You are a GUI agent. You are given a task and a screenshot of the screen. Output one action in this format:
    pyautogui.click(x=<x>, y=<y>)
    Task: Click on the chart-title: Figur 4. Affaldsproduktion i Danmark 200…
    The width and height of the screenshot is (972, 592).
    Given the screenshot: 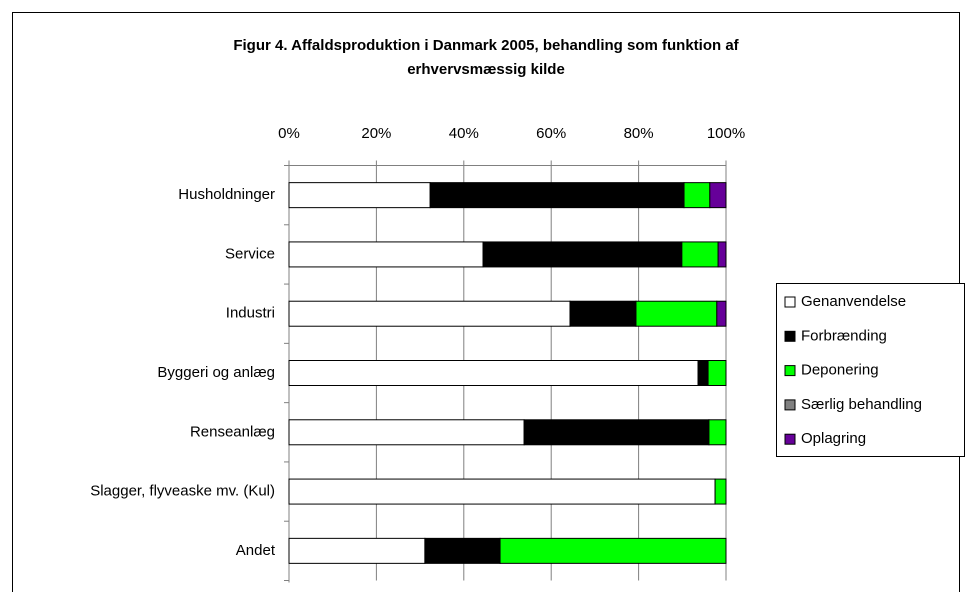 What is the action you would take?
    pyautogui.click(x=486, y=45)
    